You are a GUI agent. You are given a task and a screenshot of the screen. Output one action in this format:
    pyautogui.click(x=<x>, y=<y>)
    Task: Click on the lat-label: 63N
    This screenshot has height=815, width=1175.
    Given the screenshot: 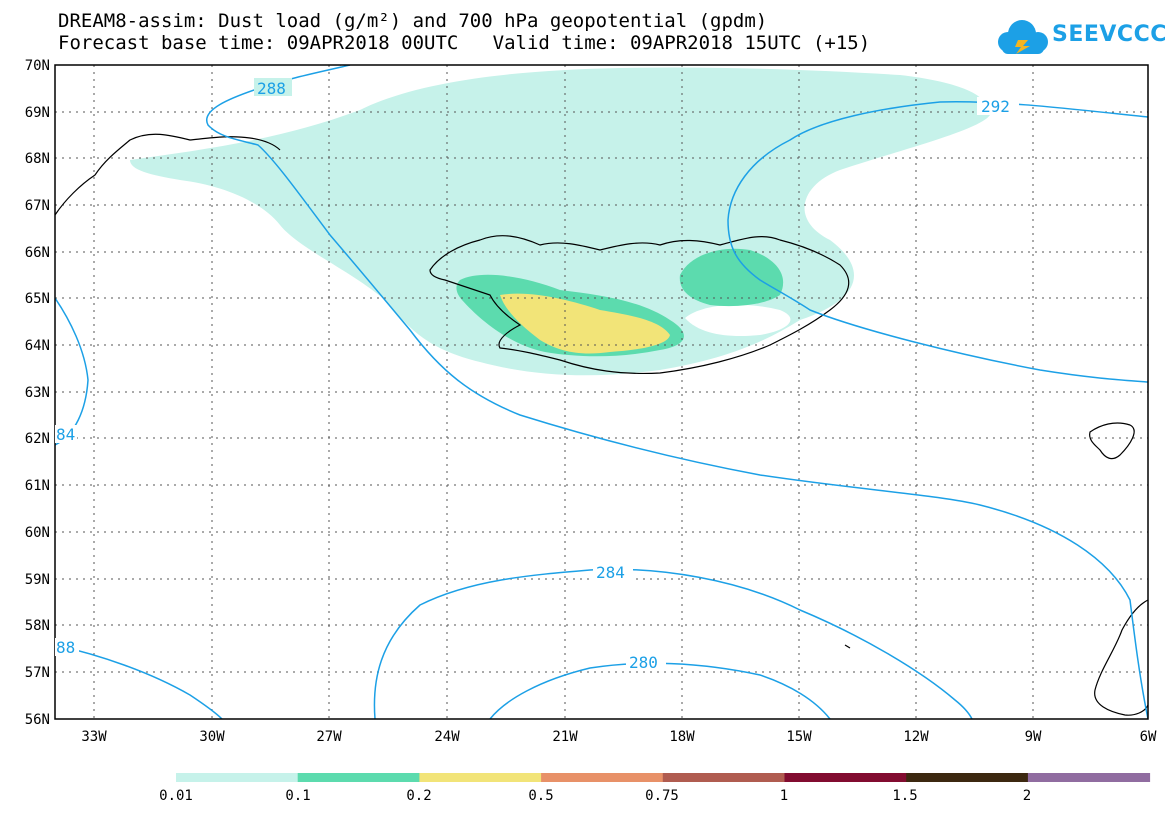 What is the action you would take?
    pyautogui.click(x=37, y=393)
    